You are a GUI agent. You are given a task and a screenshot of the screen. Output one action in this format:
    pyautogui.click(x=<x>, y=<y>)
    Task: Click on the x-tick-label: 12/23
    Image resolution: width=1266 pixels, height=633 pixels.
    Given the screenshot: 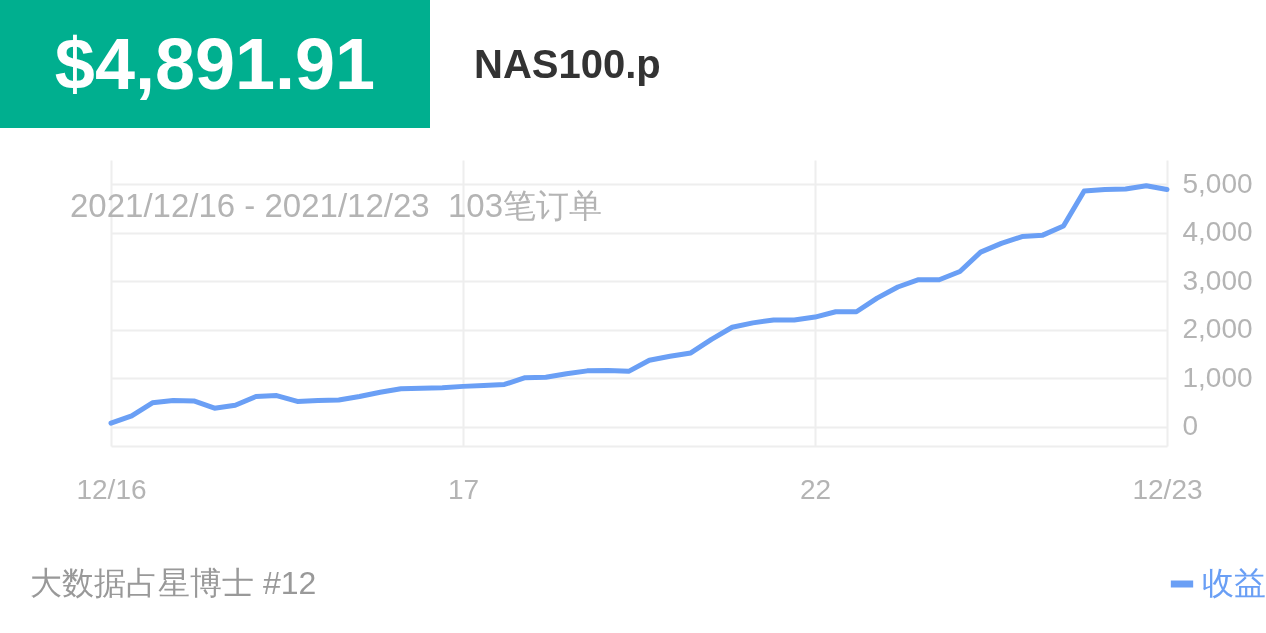 What is the action you would take?
    pyautogui.click(x=1167, y=489)
    